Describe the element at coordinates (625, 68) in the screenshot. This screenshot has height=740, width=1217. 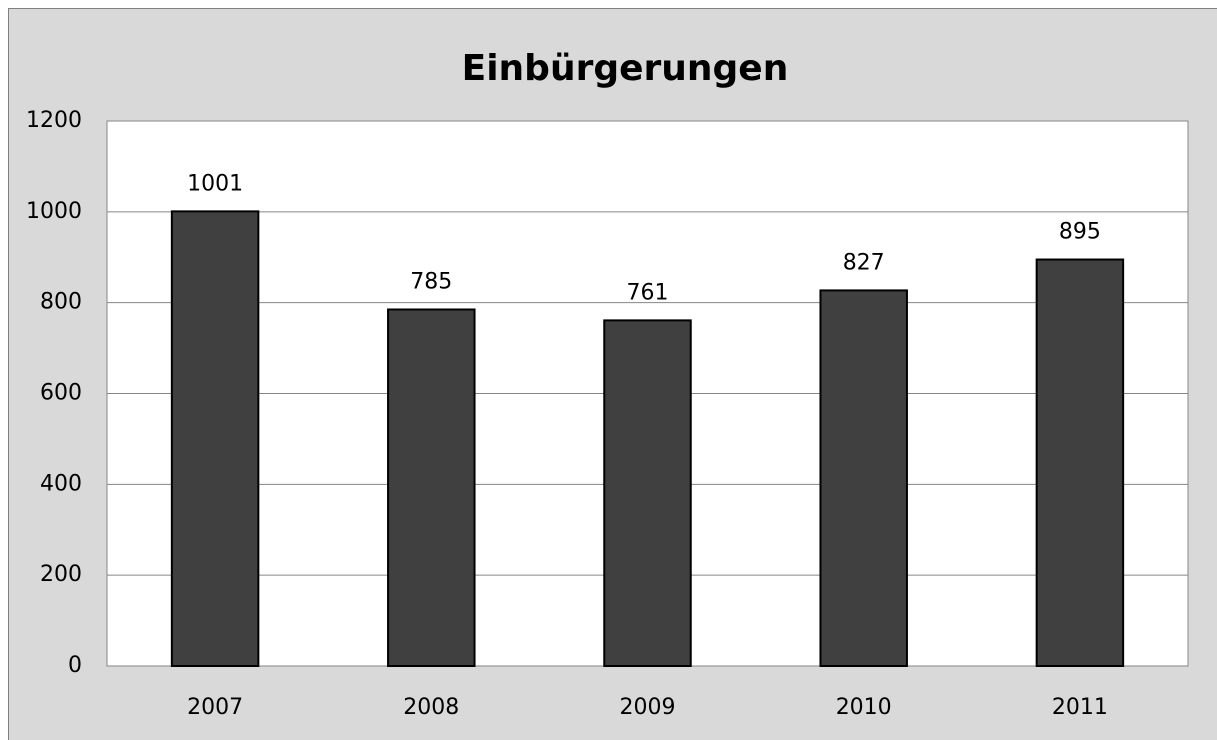
I see `chart-title: Einbürgerungen` at that location.